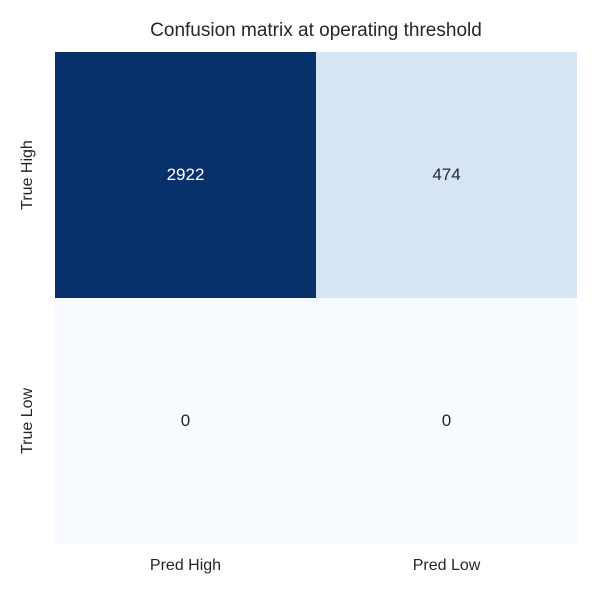 This screenshot has height=600, width=600. What do you see at coordinates (316, 30) in the screenshot?
I see `chart-title: Confusion matrix at operating threshold` at bounding box center [316, 30].